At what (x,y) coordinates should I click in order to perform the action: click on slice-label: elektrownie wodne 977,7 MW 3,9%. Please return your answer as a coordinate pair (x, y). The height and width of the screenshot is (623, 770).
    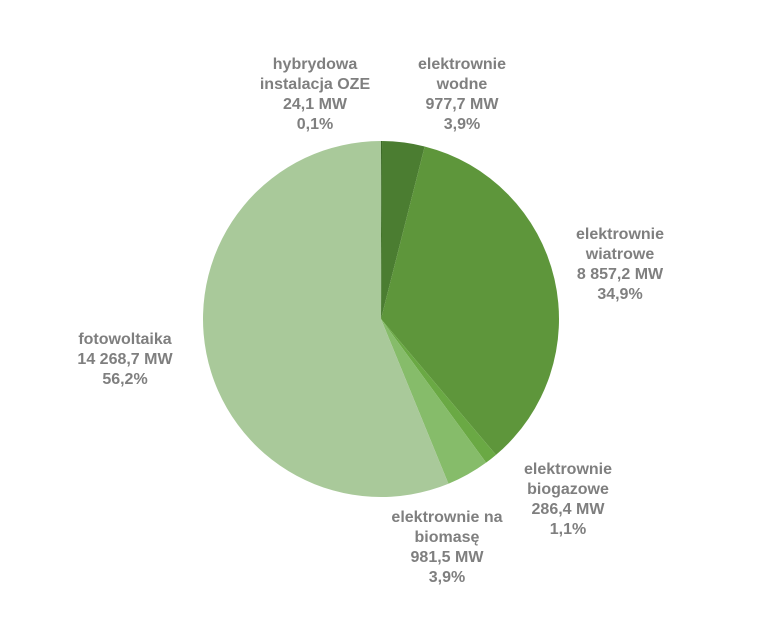
    Looking at the image, I should click on (462, 95).